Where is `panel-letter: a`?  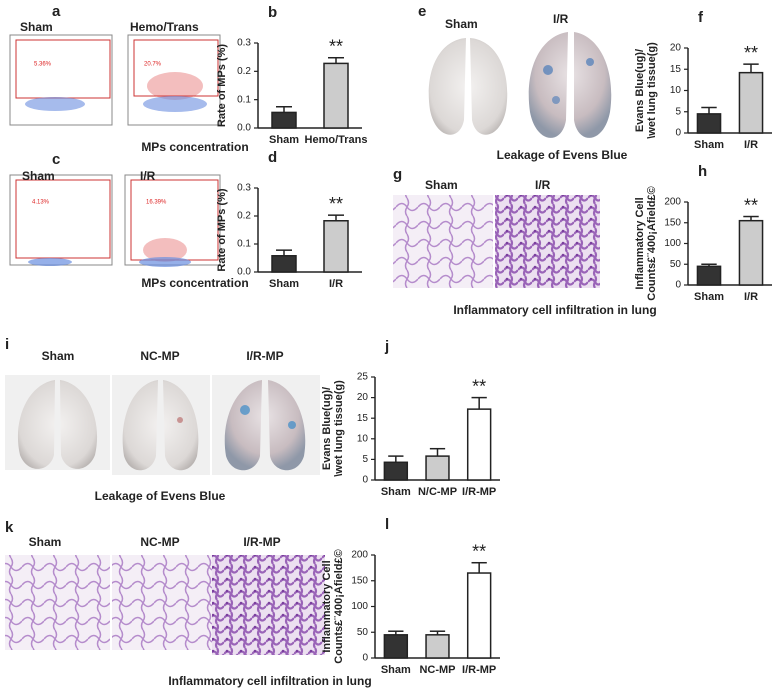
panel-letter: a is located at coordinates (56, 11).